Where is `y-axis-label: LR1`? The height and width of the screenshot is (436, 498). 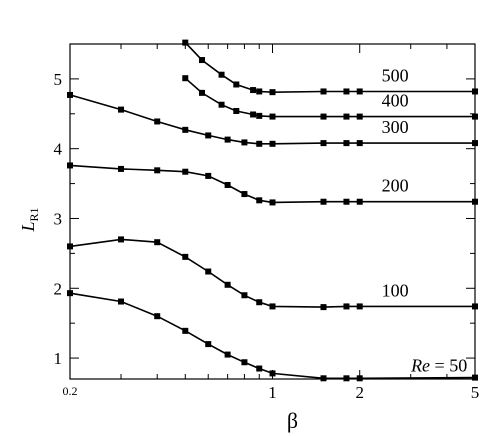
y-axis-label: LR1 is located at coordinates (29, 219).